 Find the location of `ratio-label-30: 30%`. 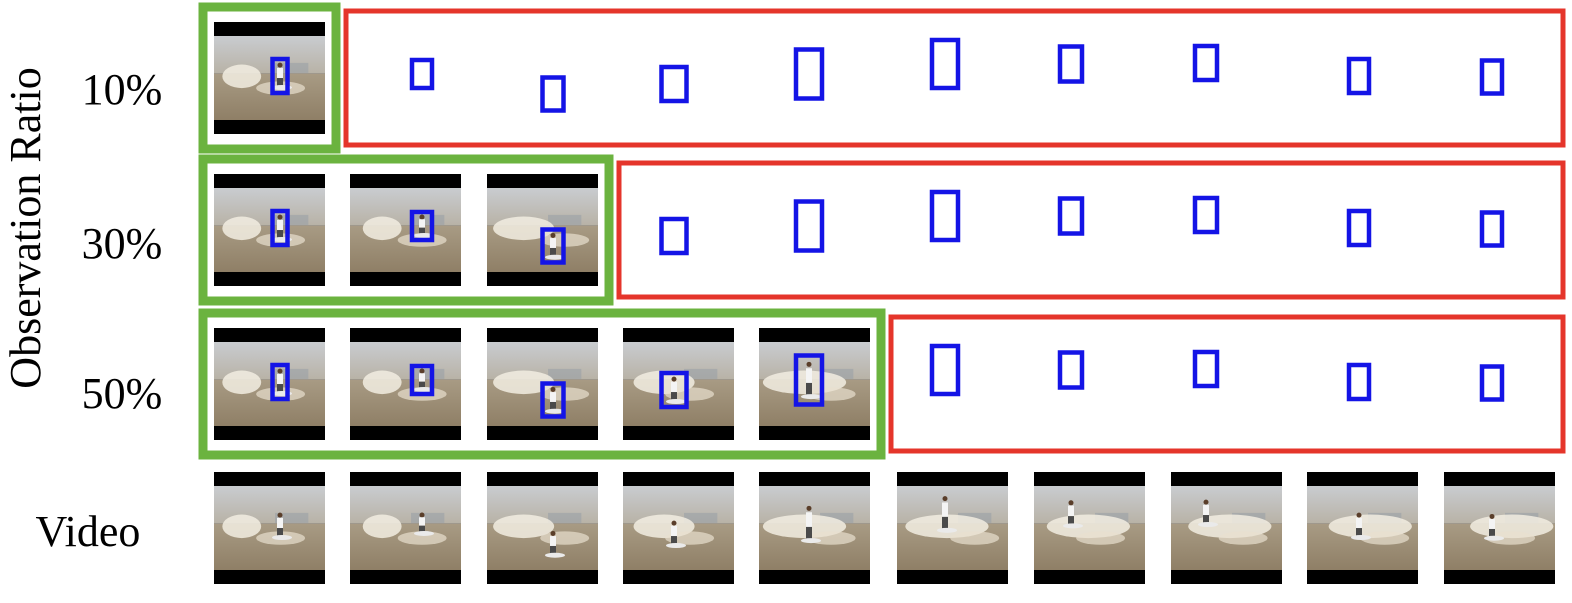

ratio-label-30: 30% is located at coordinates (122, 243).